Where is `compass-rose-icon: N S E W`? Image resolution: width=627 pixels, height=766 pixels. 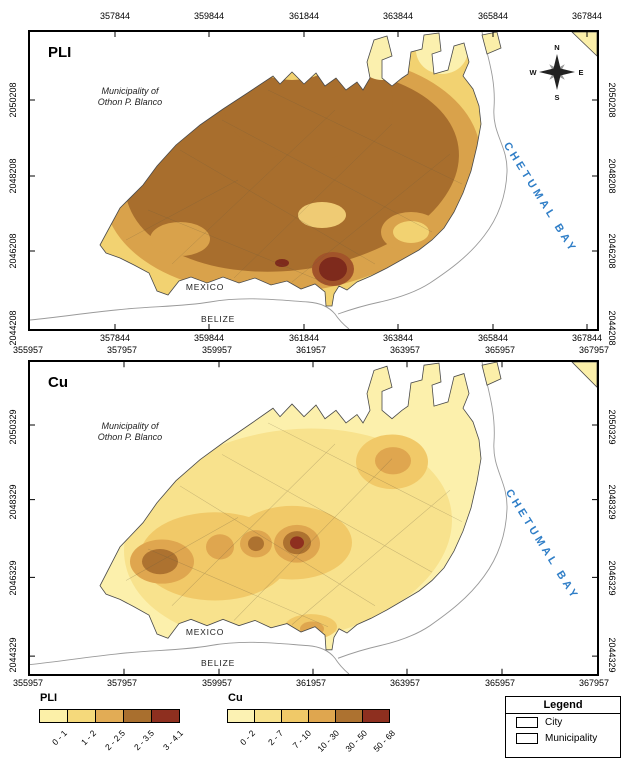
compass-rose-icon: N S E W is located at coordinates (556, 72).